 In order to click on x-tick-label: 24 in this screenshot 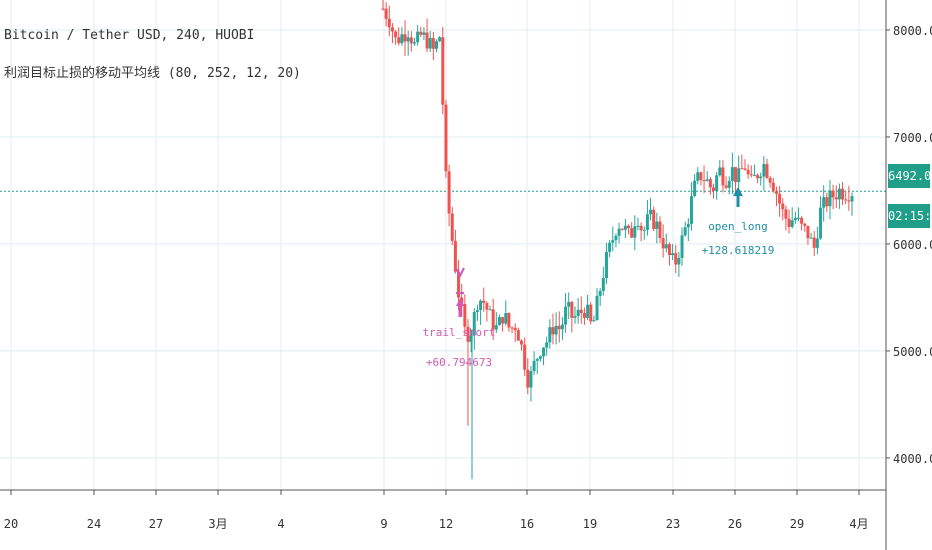, I will do `click(94, 524)`.